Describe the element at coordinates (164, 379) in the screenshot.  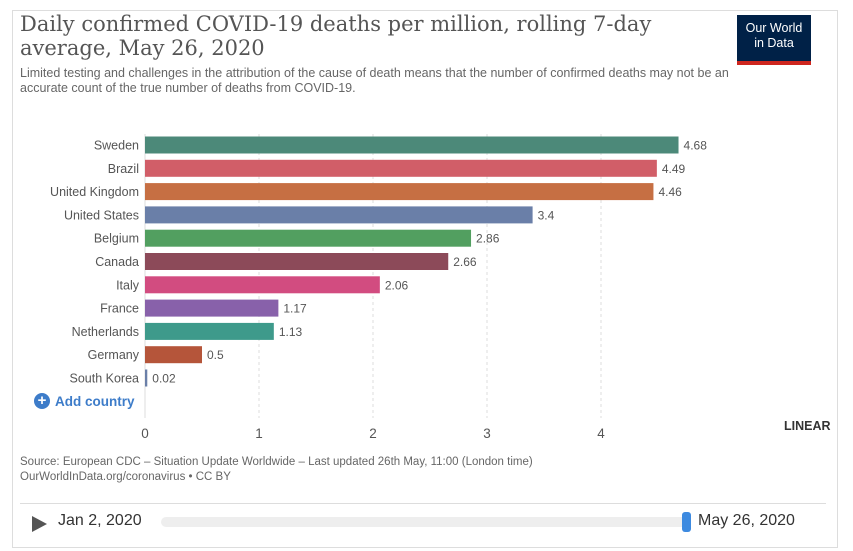
I see `value-label: 0.02` at that location.